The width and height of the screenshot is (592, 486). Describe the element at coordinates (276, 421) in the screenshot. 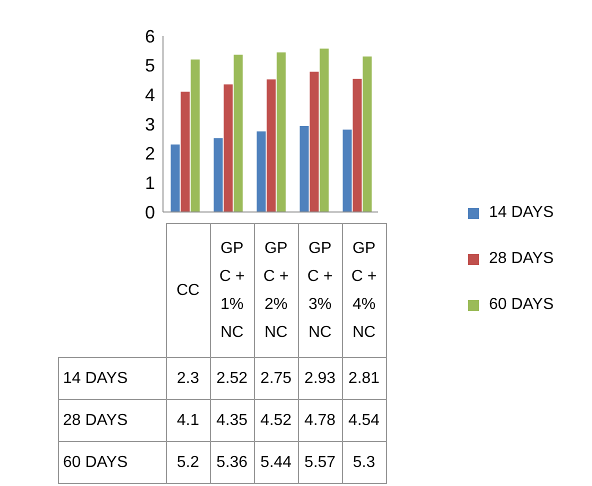

I see `data-label: 4.52` at that location.